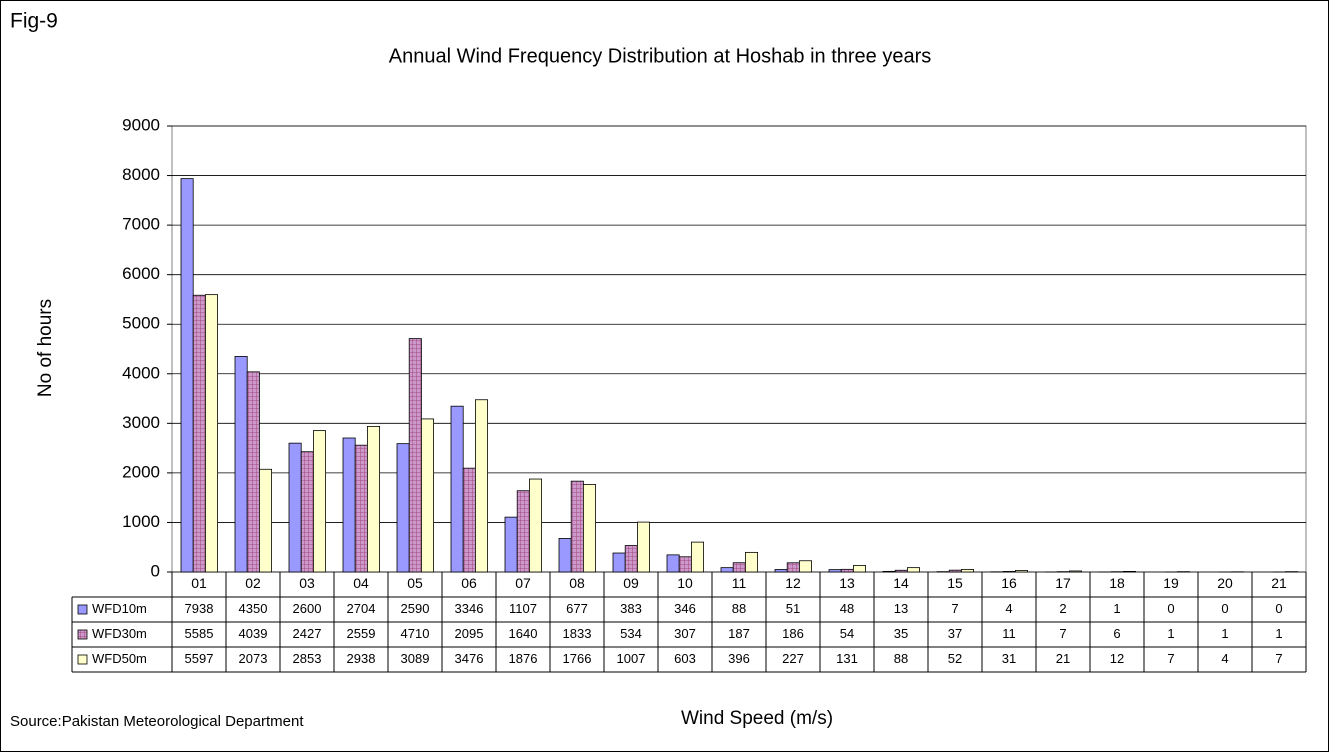 The height and width of the screenshot is (753, 1330). I want to click on table-value: 51, so click(793, 608).